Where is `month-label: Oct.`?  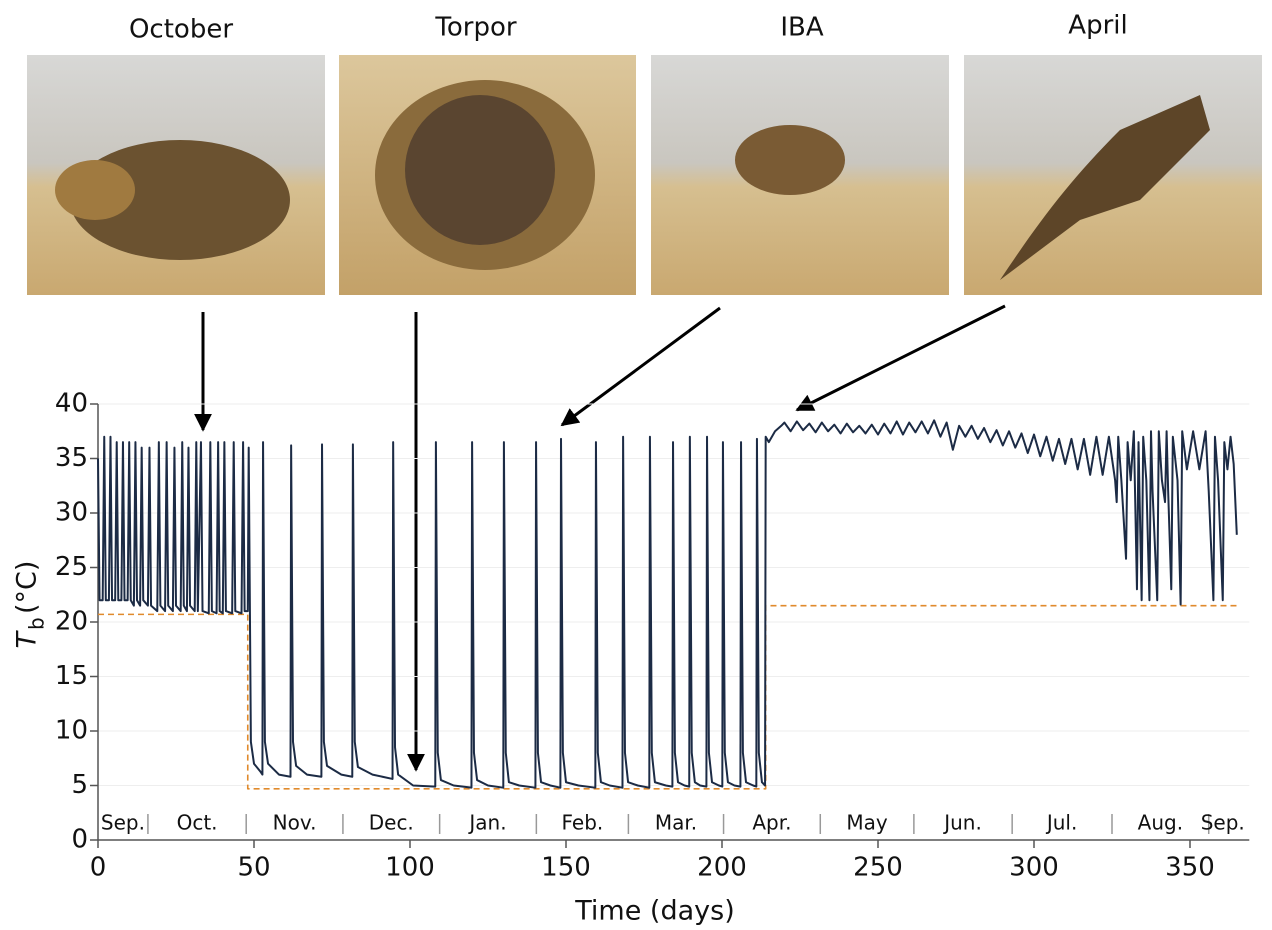
month-label: Oct. is located at coordinates (197, 823).